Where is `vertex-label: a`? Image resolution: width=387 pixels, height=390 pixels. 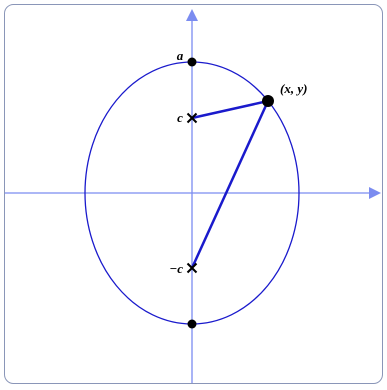 vertex-label: a is located at coordinates (180, 55).